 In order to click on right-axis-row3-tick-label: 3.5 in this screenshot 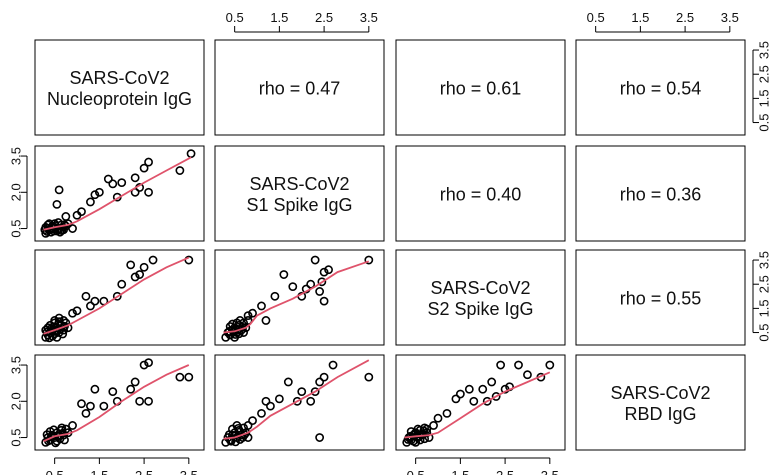, I will do `click(763, 260)`.